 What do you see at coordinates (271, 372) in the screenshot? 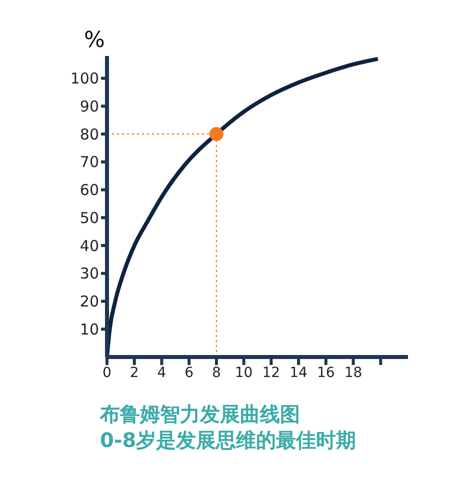
I see `x-tick-label: 12` at bounding box center [271, 372].